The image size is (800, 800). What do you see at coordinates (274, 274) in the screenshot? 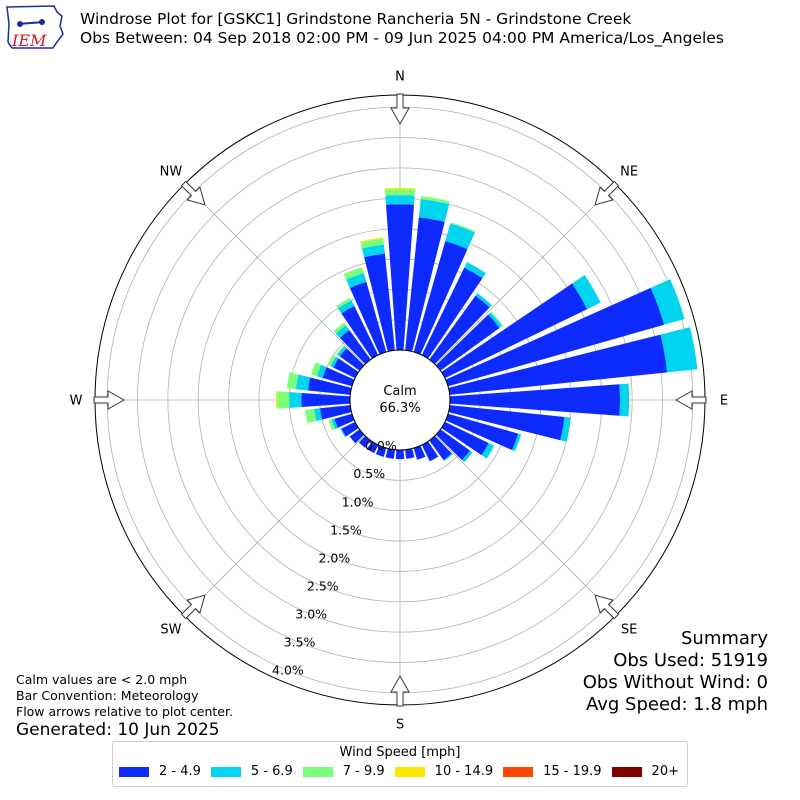
I see `grid-spoke` at bounding box center [274, 274].